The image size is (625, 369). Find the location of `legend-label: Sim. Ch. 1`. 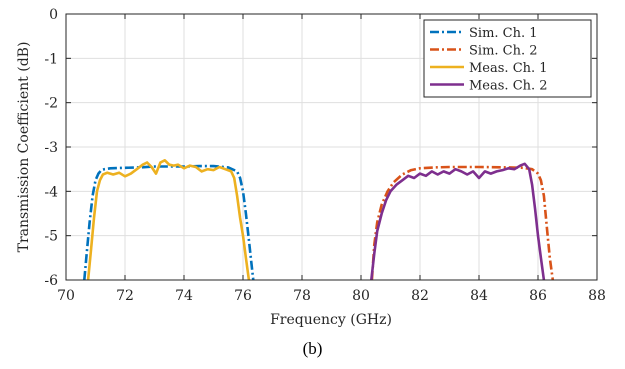

legend-label: Sim. Ch. 1 is located at coordinates (503, 33).